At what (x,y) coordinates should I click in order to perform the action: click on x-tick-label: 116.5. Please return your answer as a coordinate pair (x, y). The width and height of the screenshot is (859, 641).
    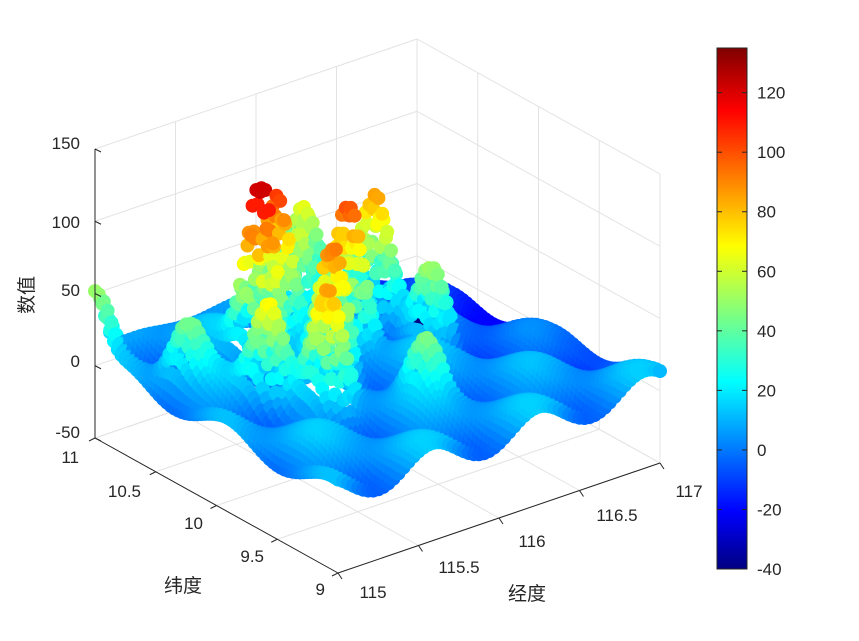
    Looking at the image, I should click on (616, 515).